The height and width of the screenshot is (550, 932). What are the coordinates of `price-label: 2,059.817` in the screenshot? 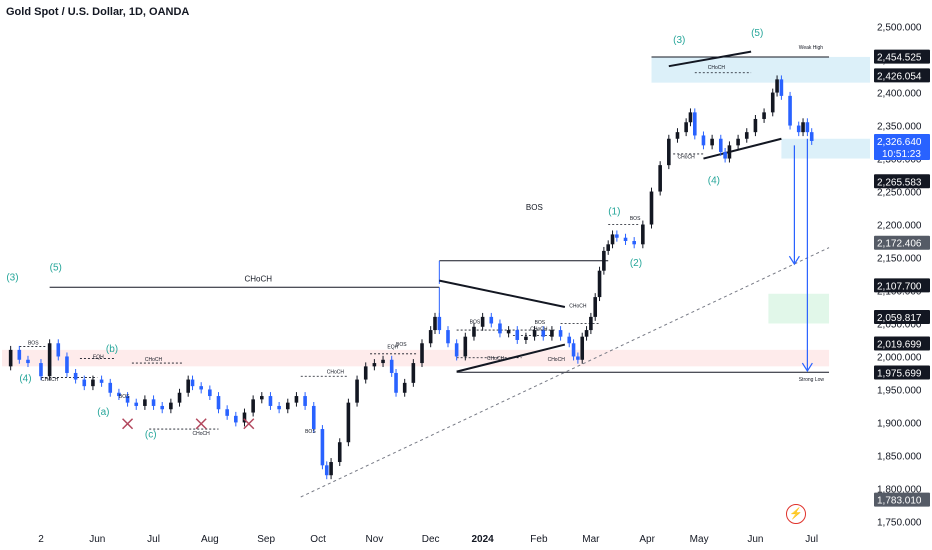 It's located at (899, 318).